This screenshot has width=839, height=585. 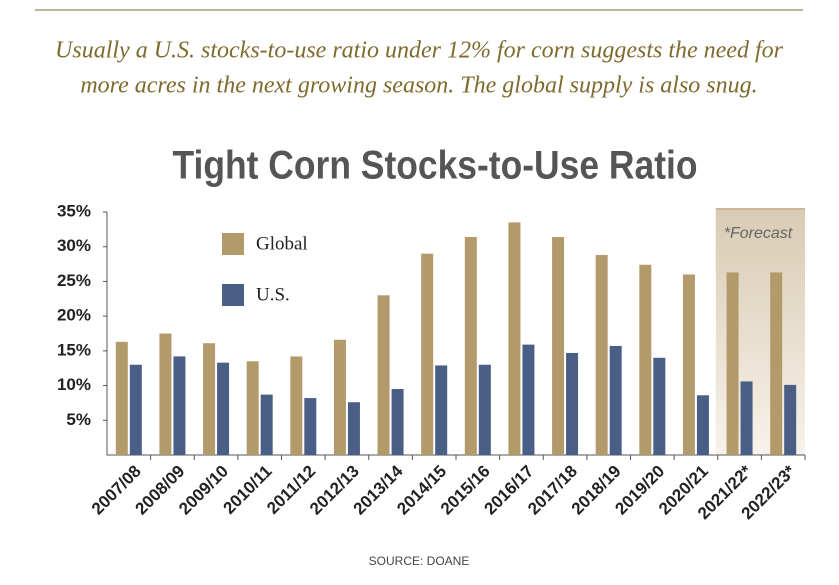 What do you see at coordinates (435, 166) in the screenshot?
I see `chart-title: Tight Corn Stocks-to-Use Ratio` at bounding box center [435, 166].